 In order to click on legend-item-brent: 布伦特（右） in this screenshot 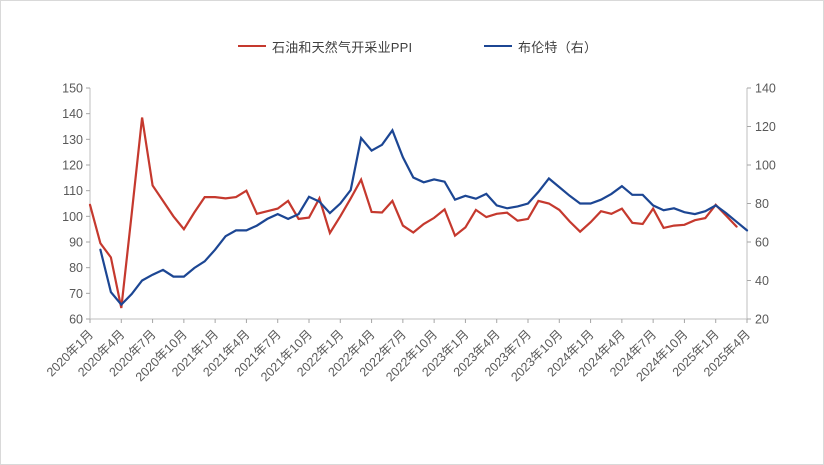, I will do `click(540, 46)`.